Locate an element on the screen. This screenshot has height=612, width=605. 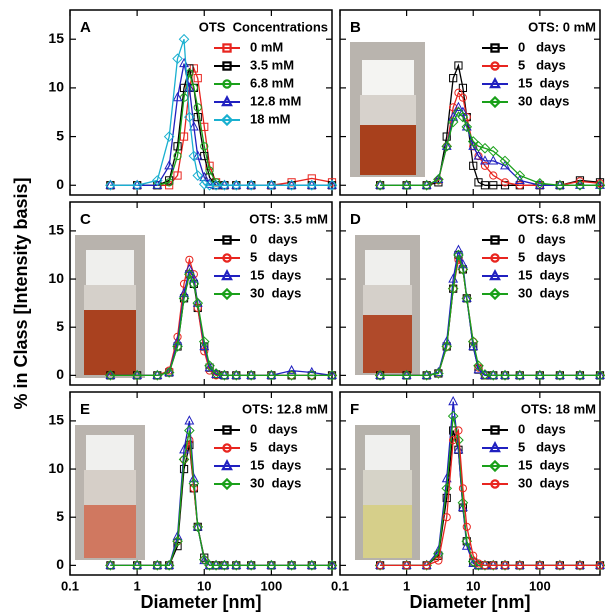
x-tick-label: 1 is located at coordinates (137, 585).